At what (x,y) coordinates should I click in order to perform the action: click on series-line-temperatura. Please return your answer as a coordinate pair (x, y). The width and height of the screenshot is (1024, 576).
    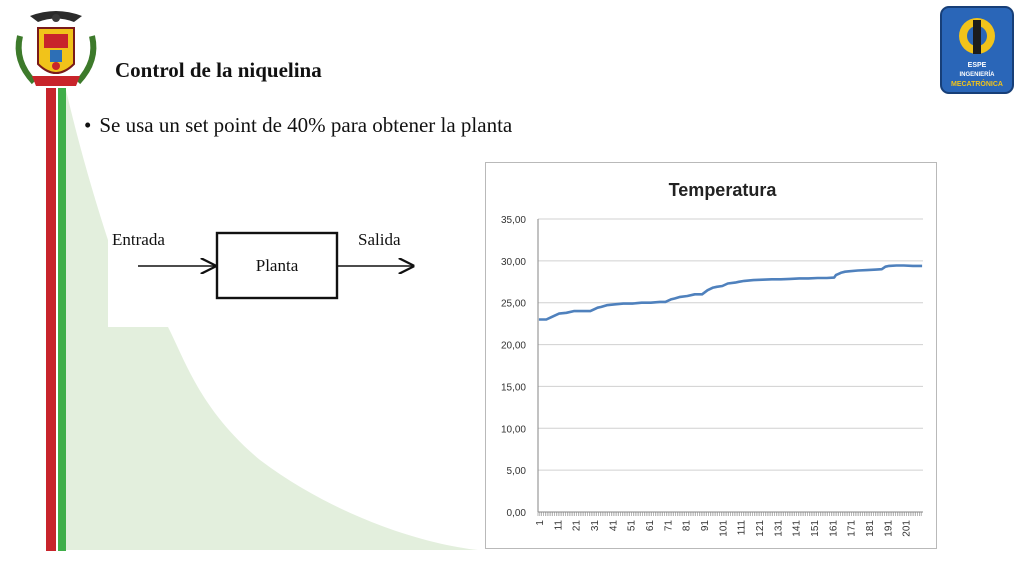
    Looking at the image, I should click on (730, 292).